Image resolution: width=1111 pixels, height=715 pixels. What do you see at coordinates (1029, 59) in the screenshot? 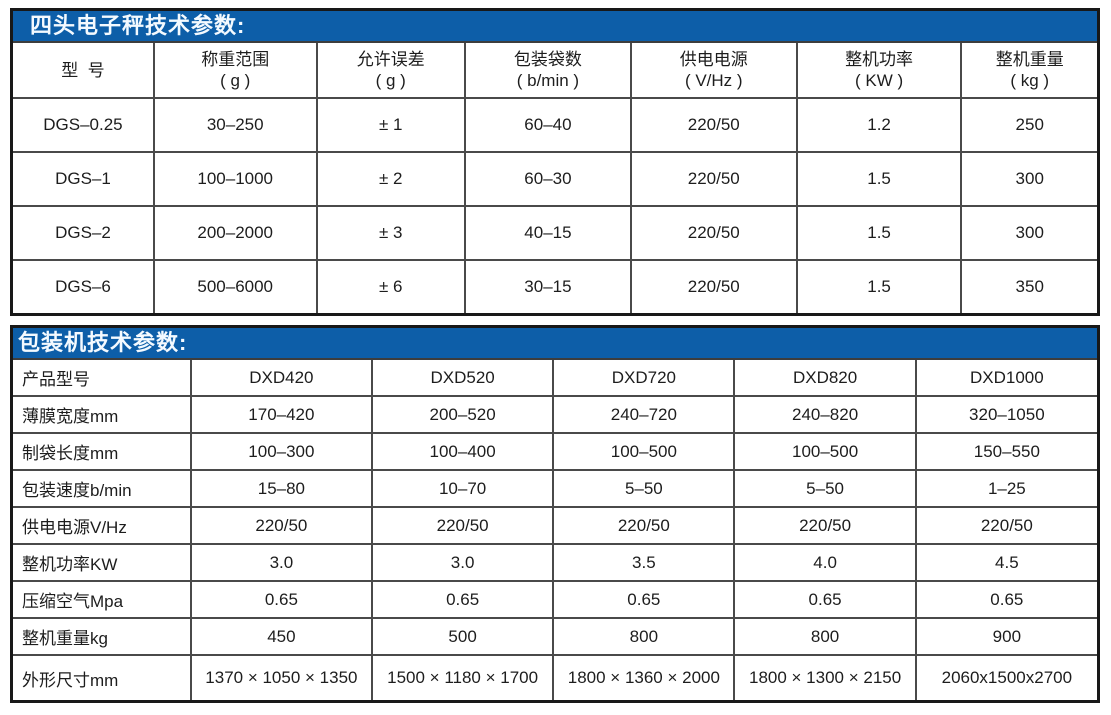
I see `column-header-name: 整机重量` at bounding box center [1029, 59].